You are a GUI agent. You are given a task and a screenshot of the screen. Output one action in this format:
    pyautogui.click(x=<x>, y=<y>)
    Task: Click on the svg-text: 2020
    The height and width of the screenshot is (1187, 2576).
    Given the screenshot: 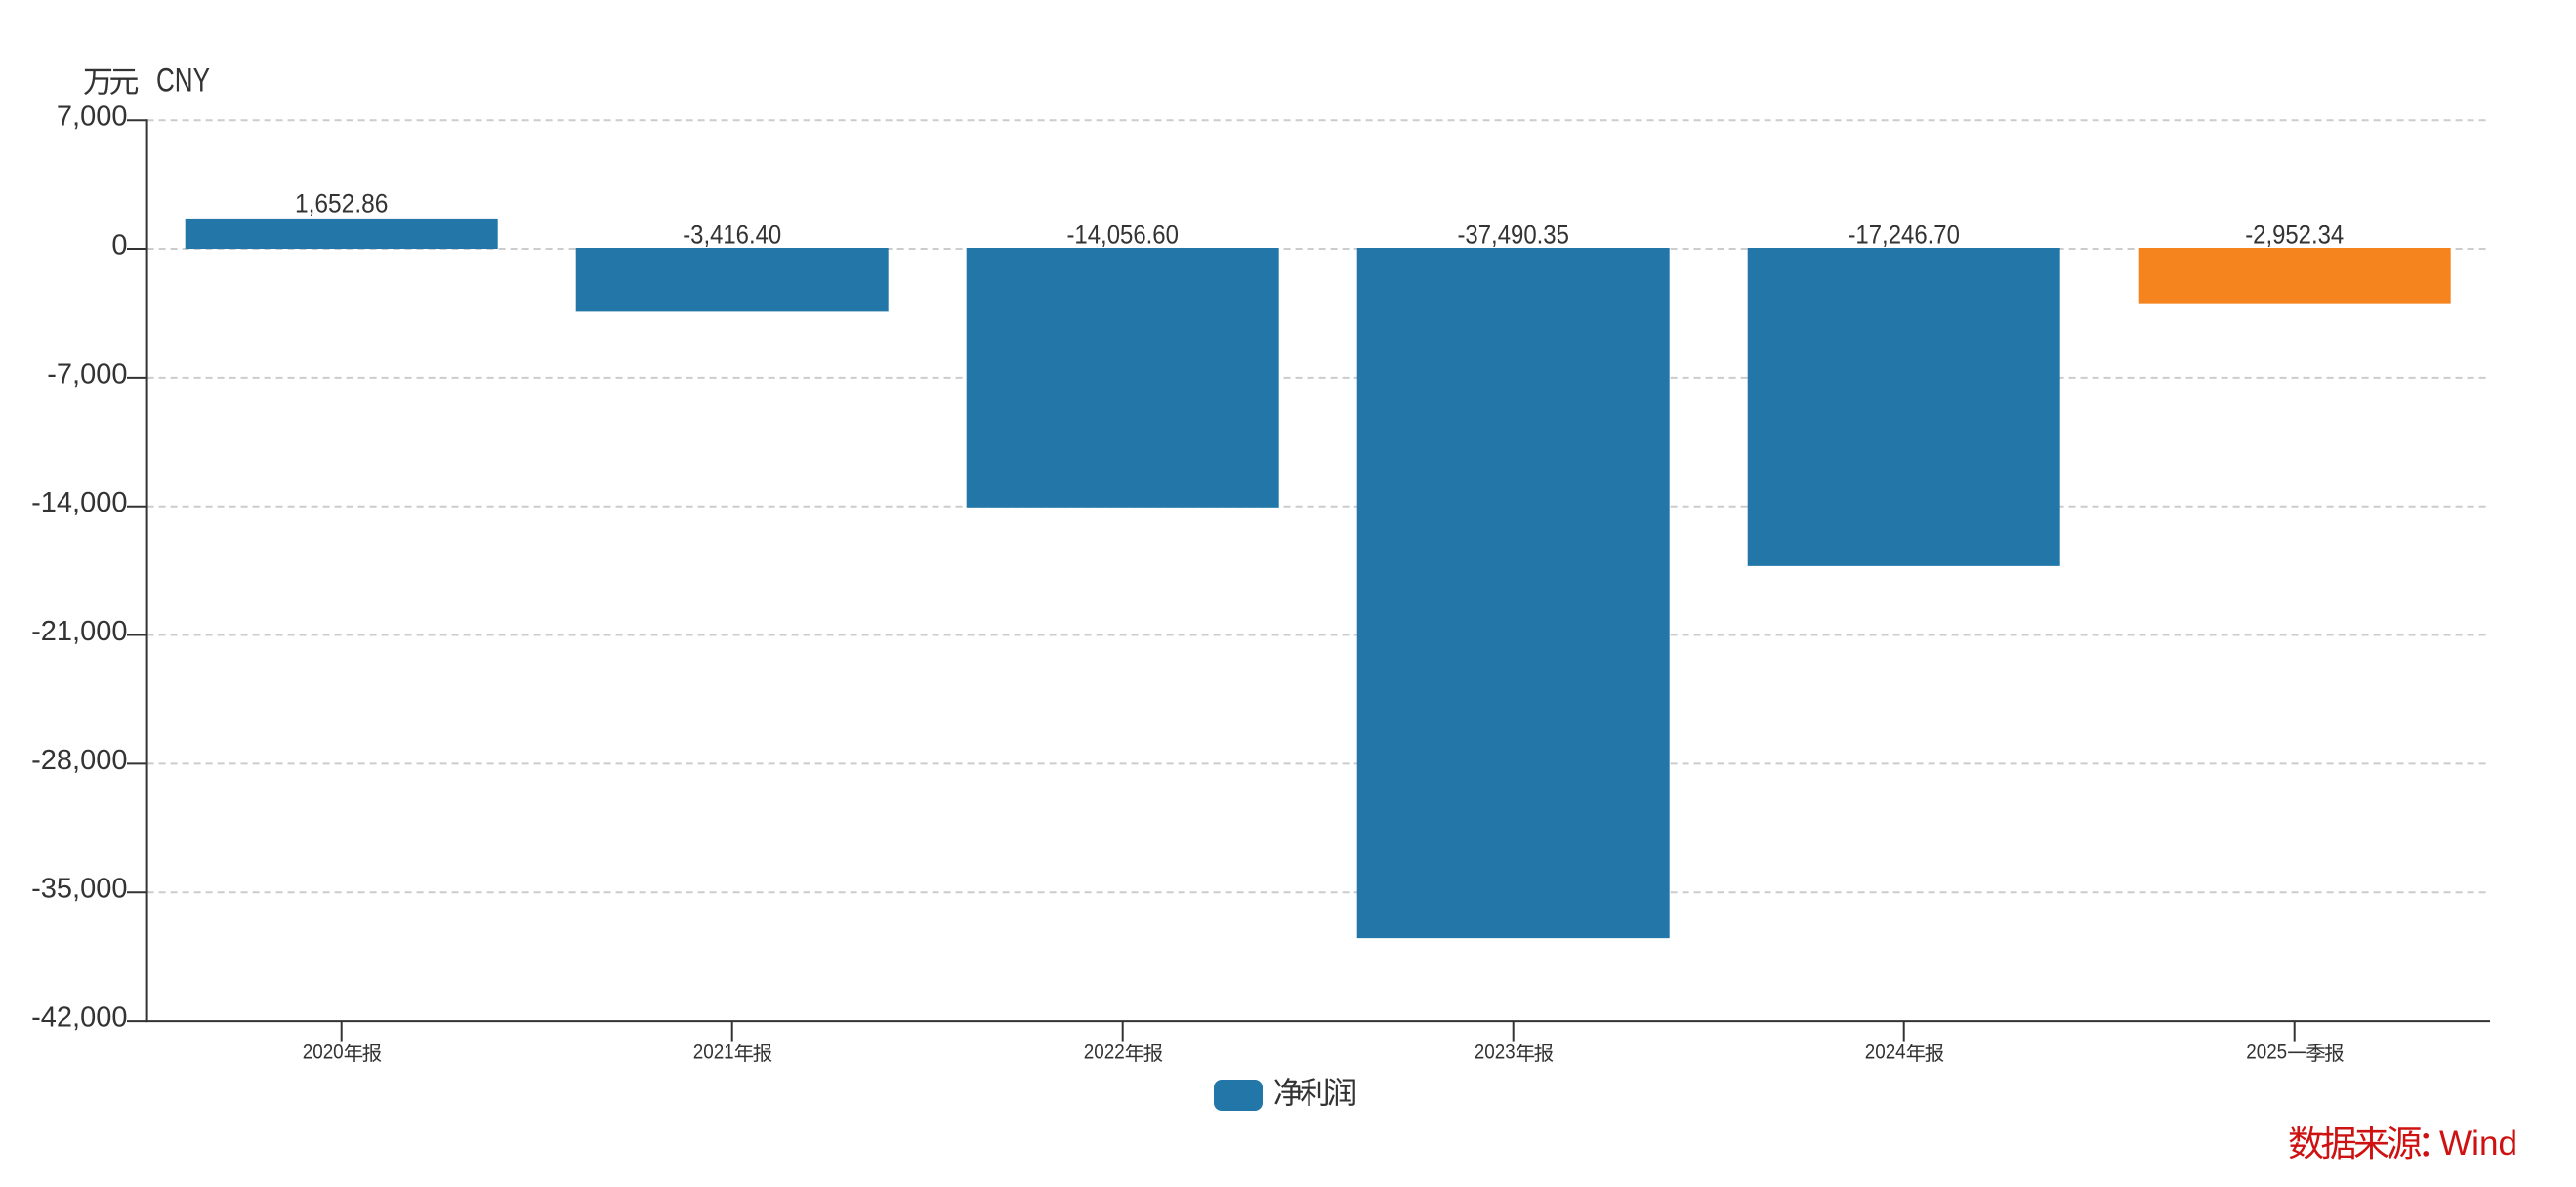 What is the action you would take?
    pyautogui.click(x=323, y=1053)
    